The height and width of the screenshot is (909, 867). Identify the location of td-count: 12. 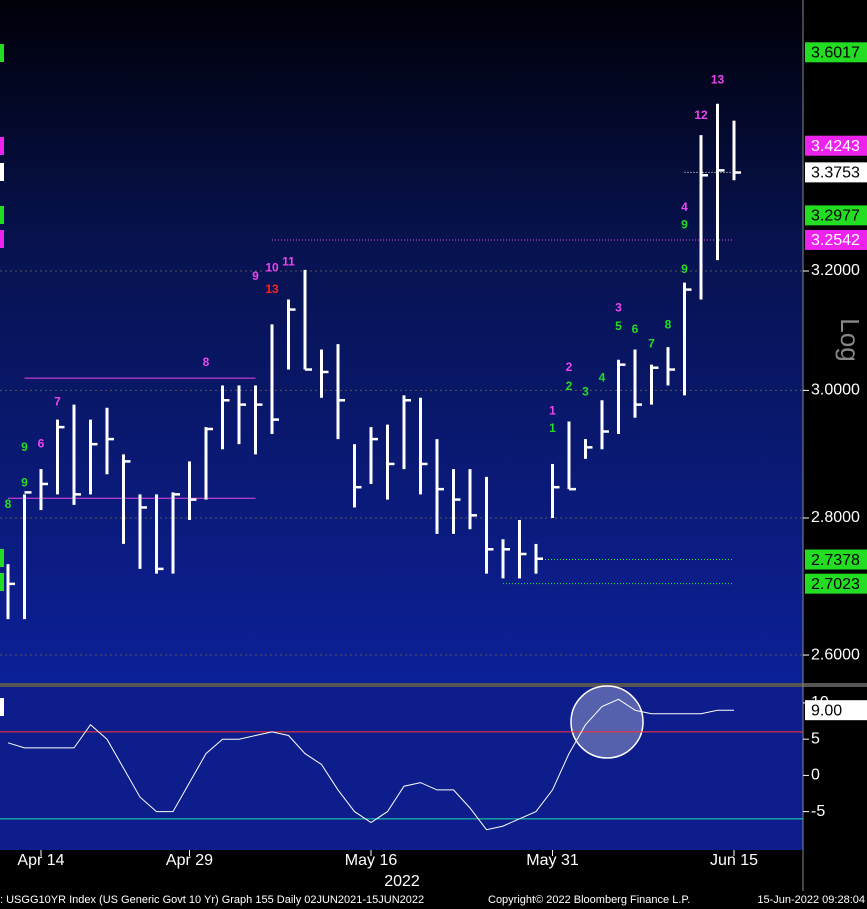
(701, 115).